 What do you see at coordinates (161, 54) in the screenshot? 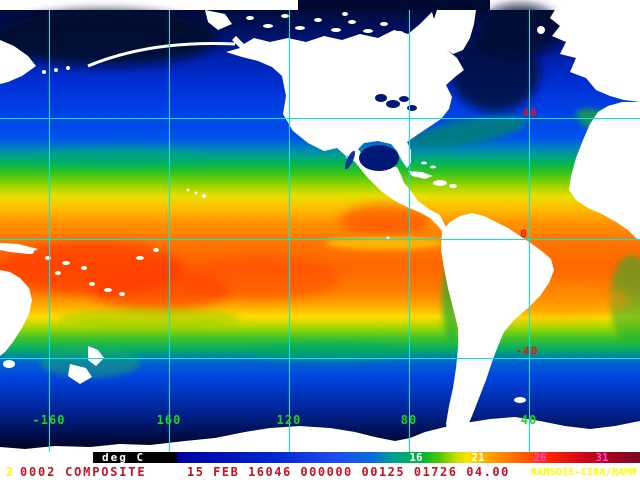
I see `aleutian-island-arc` at bounding box center [161, 54].